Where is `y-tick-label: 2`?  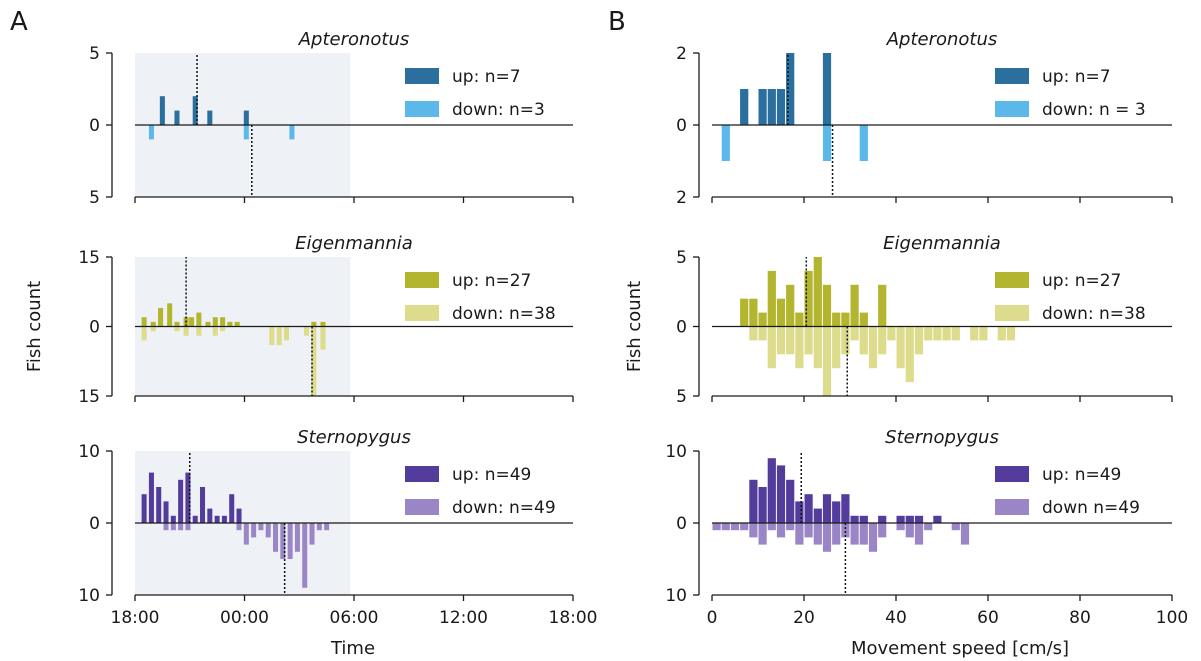
y-tick-label: 2 is located at coordinates (681, 54).